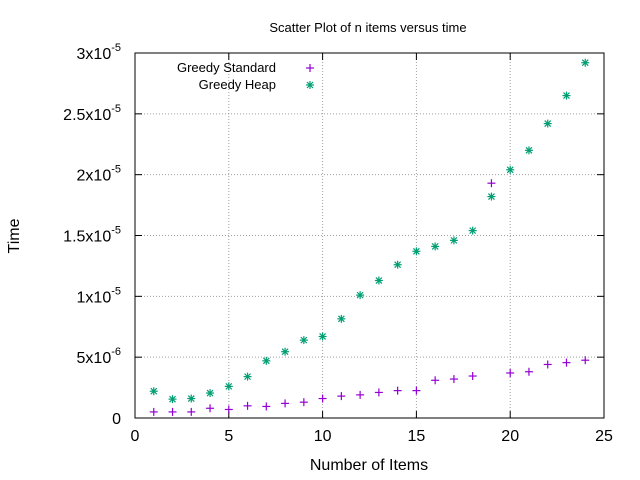 This screenshot has width=640, height=480. Describe the element at coordinates (135, 436) in the screenshot. I see `x-tick-label: 0` at that location.